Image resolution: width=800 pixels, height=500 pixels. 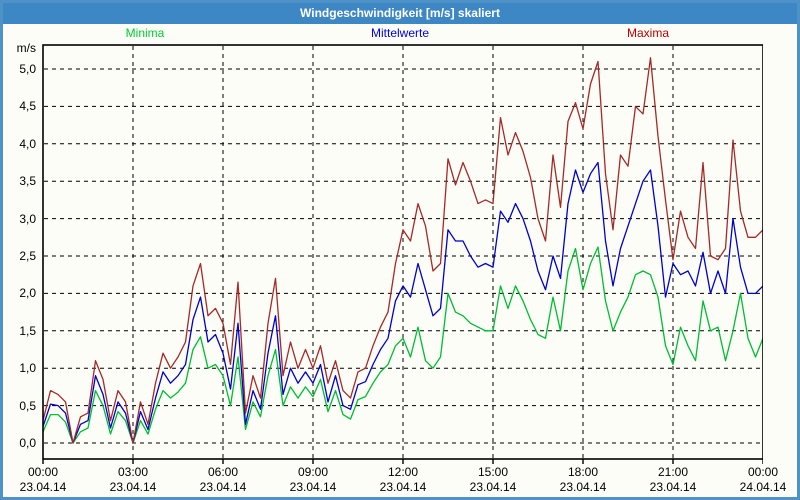 What do you see at coordinates (403, 472) in the screenshot?
I see `x-axis-time-label: 12:00` at bounding box center [403, 472].